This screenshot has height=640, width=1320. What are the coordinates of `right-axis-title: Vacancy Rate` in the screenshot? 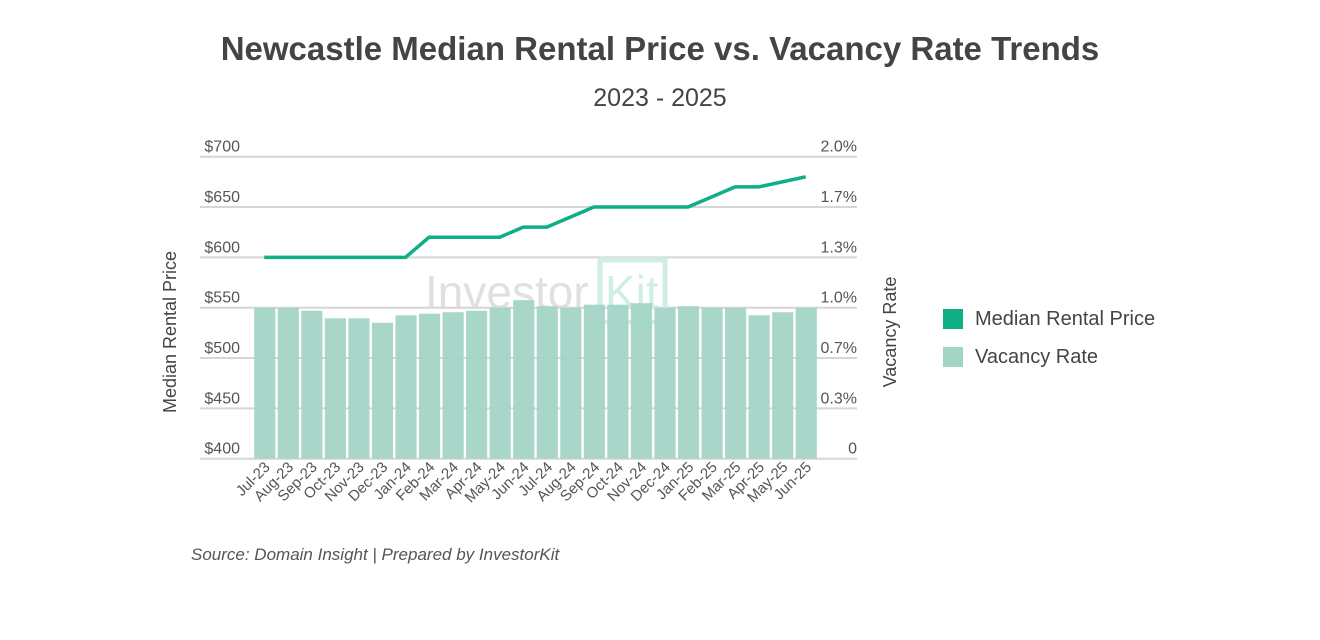 It's located at (890, 332).